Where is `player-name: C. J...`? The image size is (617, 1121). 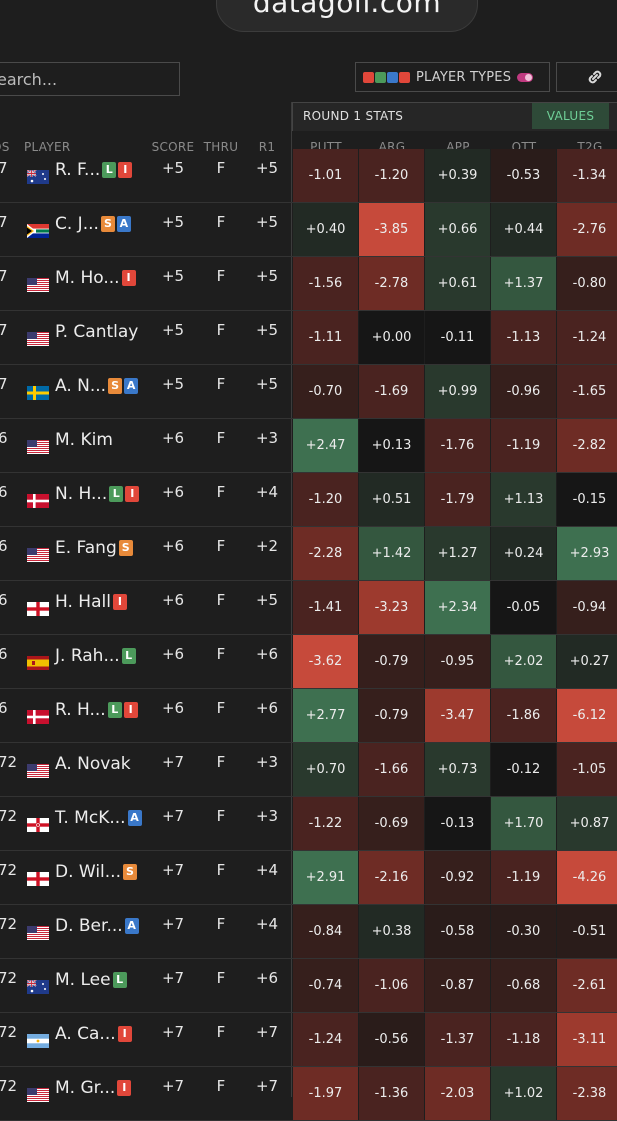
player-name: C. J... is located at coordinates (77, 224).